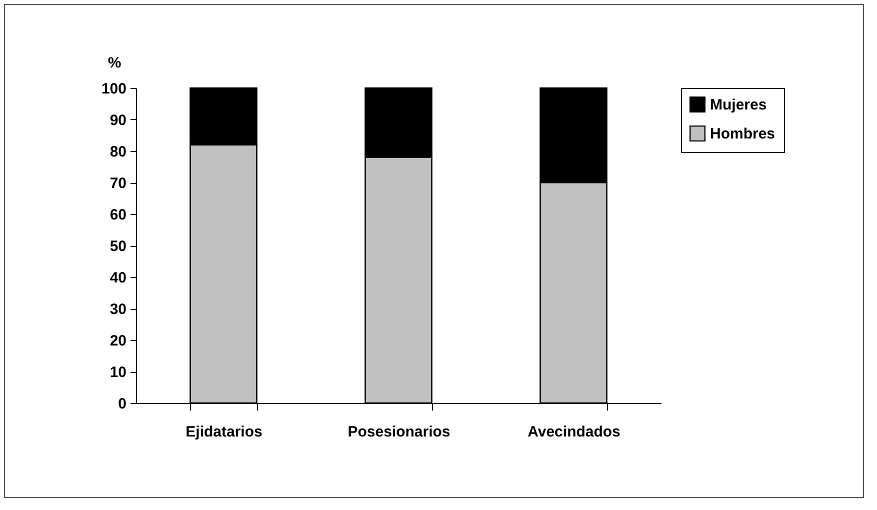  What do you see at coordinates (113, 89) in the screenshot?
I see `y-tick-label: 100` at bounding box center [113, 89].